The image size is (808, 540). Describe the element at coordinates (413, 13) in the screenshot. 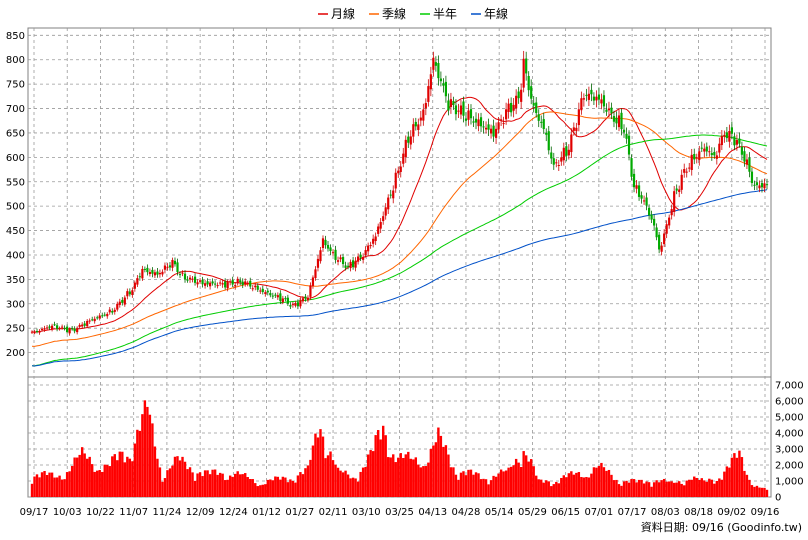

I see `legend: 月線 季線 半年 年線` at that location.